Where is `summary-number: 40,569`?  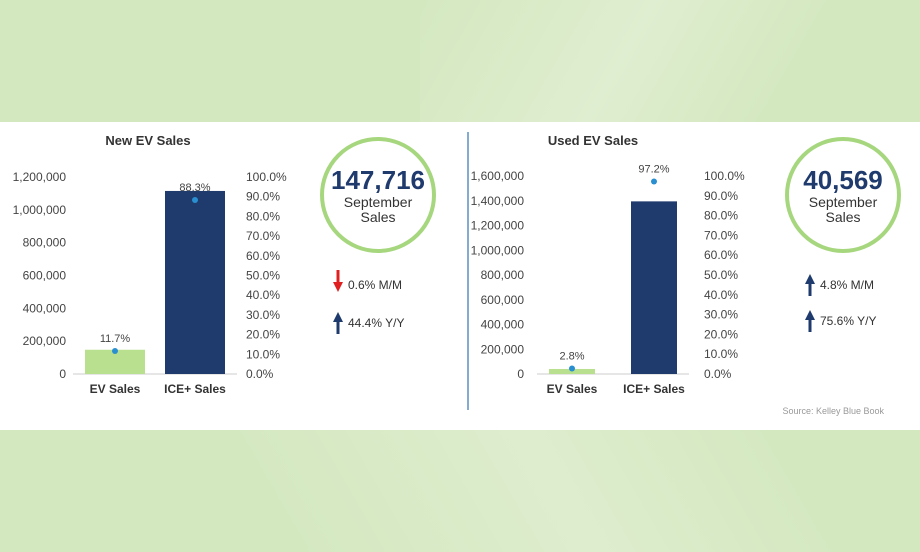
summary-number: 40,569 is located at coordinates (843, 180).